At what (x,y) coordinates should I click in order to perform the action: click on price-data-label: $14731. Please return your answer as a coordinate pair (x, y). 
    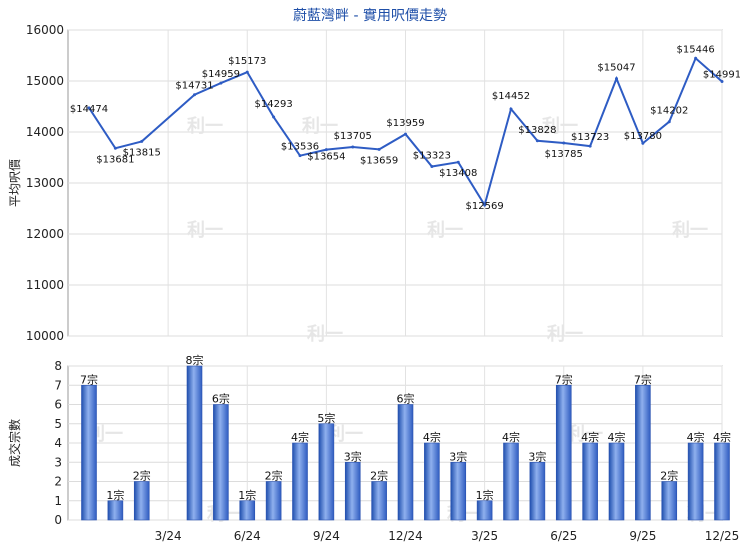
    Looking at the image, I should click on (194, 86).